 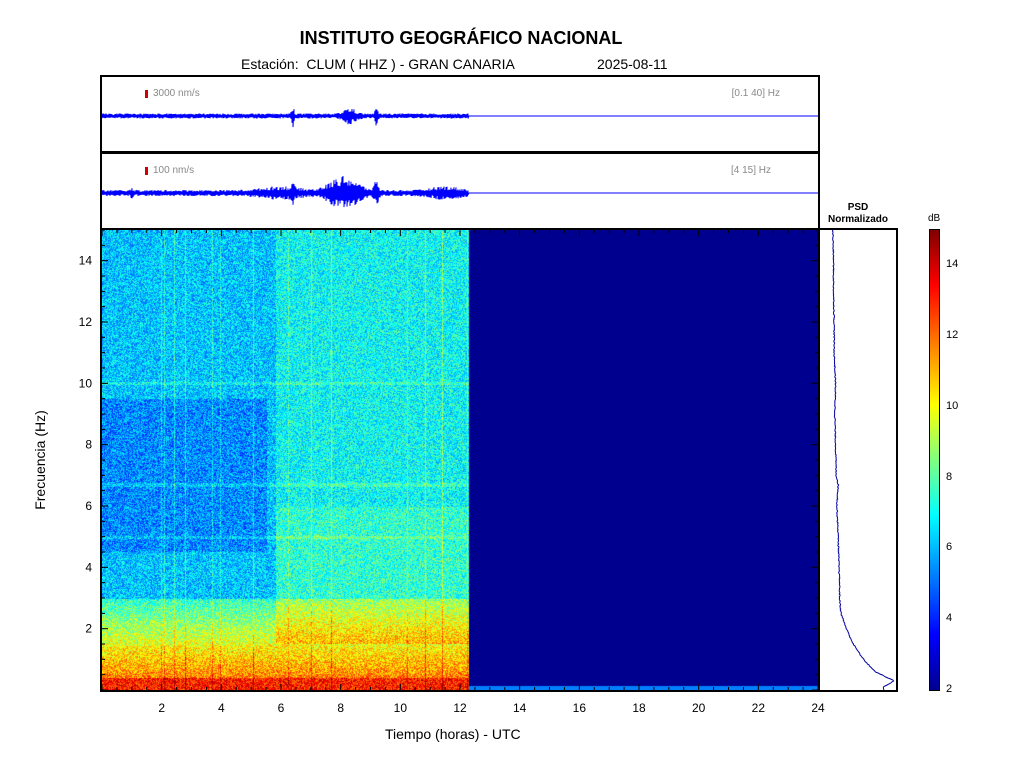 I want to click on seismogram-broadband, so click(x=460, y=118).